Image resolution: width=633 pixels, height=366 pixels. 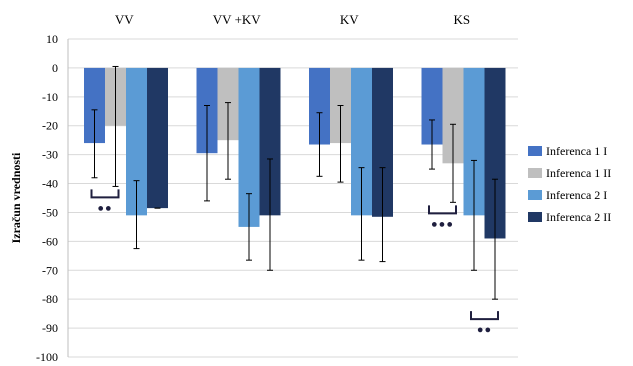 What do you see at coordinates (50, 299) in the screenshot?
I see `y-tick-label: -80` at bounding box center [50, 299].